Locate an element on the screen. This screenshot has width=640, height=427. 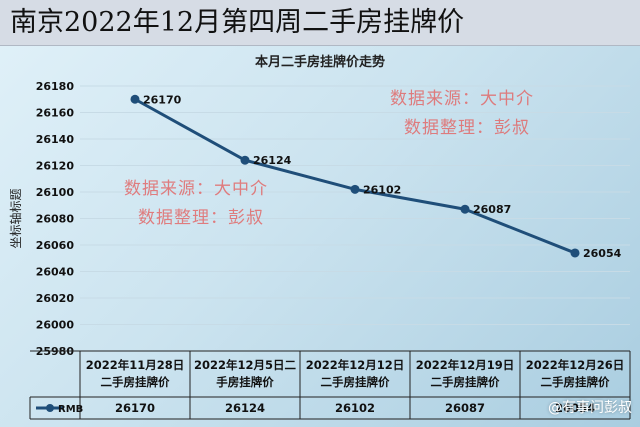
legend-series-name: RMB is located at coordinates (70, 409).